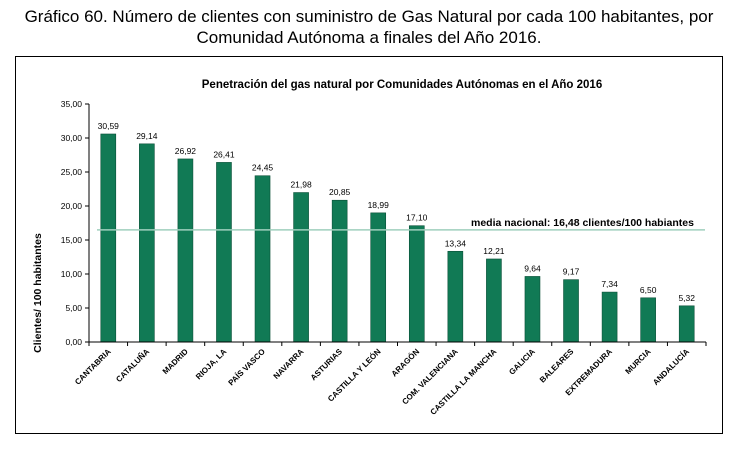  What do you see at coordinates (72, 138) in the screenshot?
I see `y-tick-label: 30,00` at bounding box center [72, 138].